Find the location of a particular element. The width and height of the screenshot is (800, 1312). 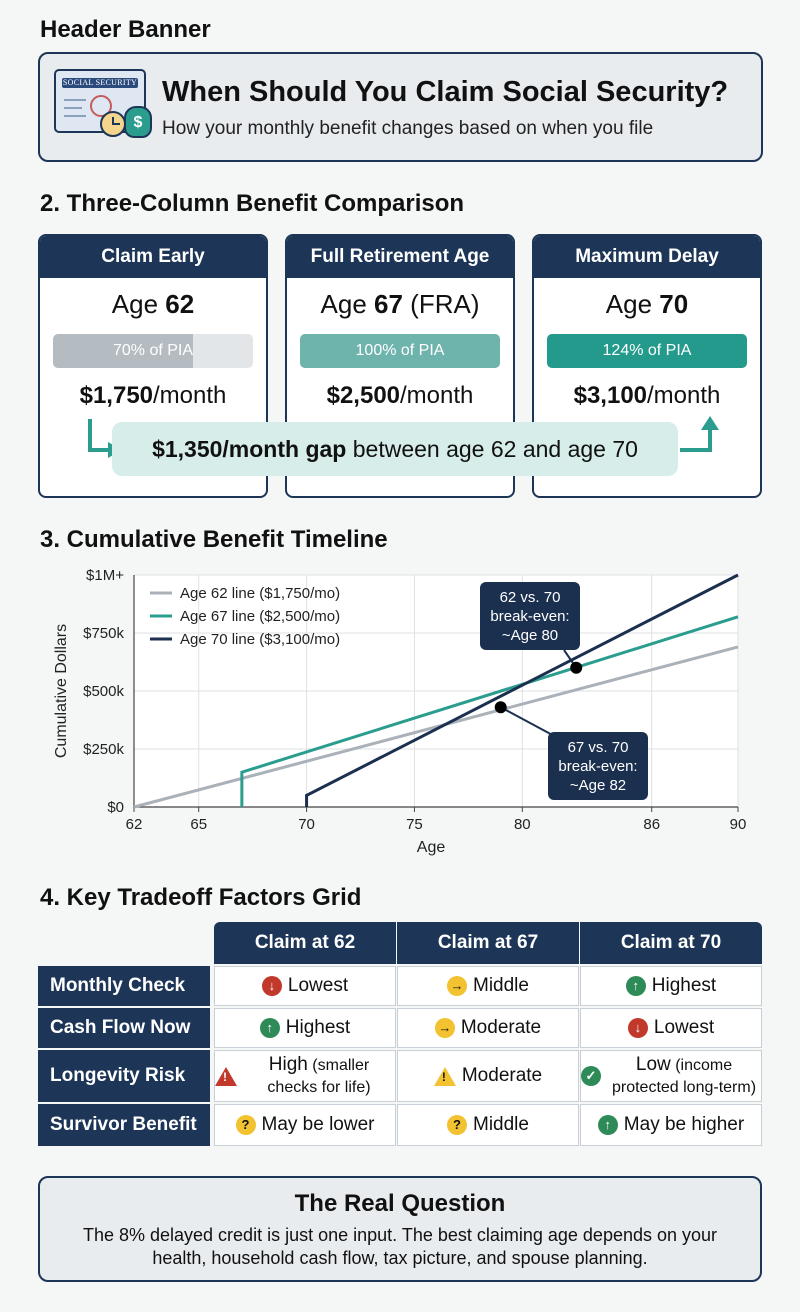

gap-arrow-right is located at coordinates (696, 440).